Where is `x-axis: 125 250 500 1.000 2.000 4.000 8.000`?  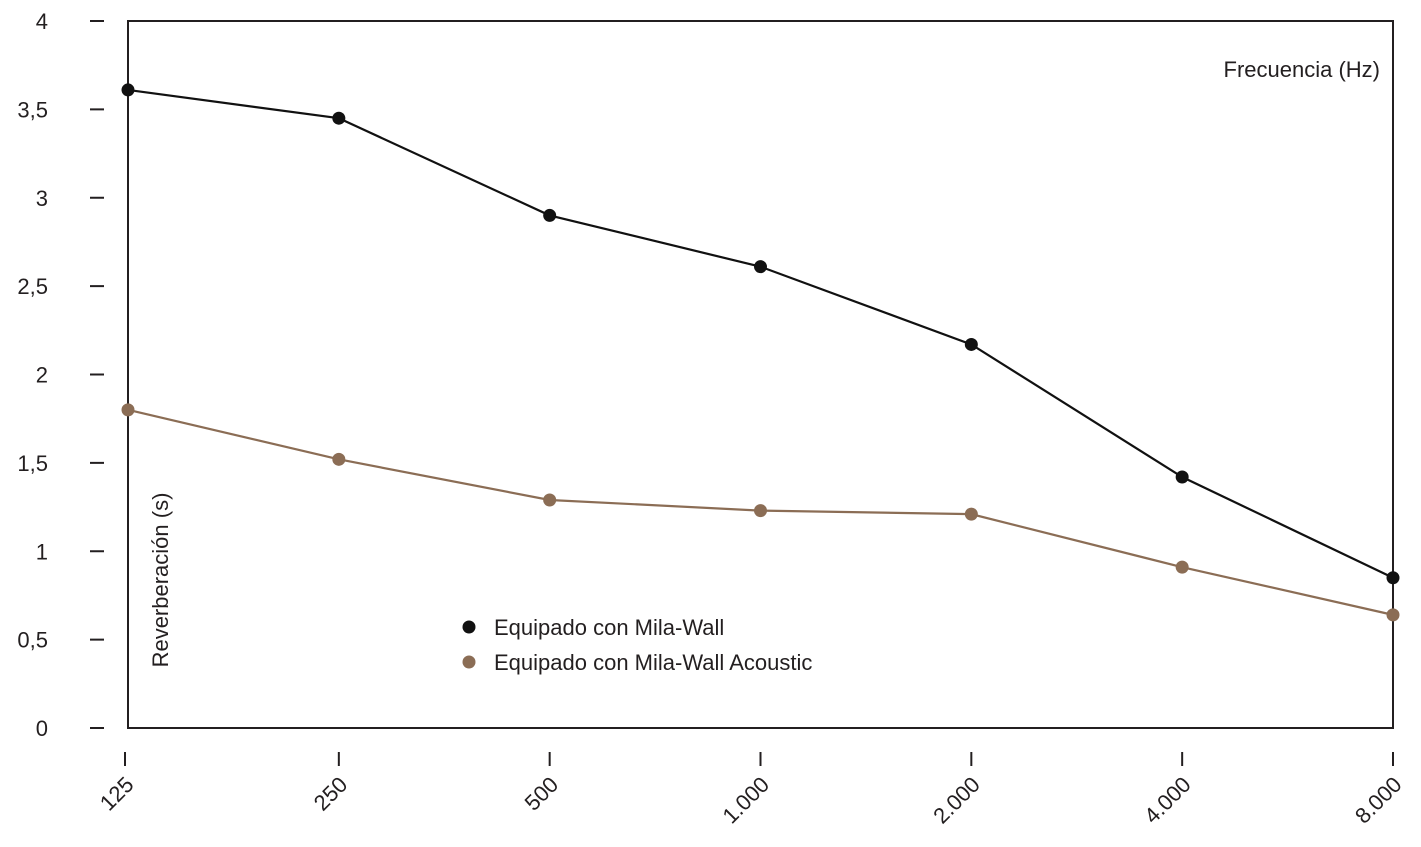
x-axis: 125 250 500 1.000 2.000 4.000 8.000 is located at coordinates (751, 790).